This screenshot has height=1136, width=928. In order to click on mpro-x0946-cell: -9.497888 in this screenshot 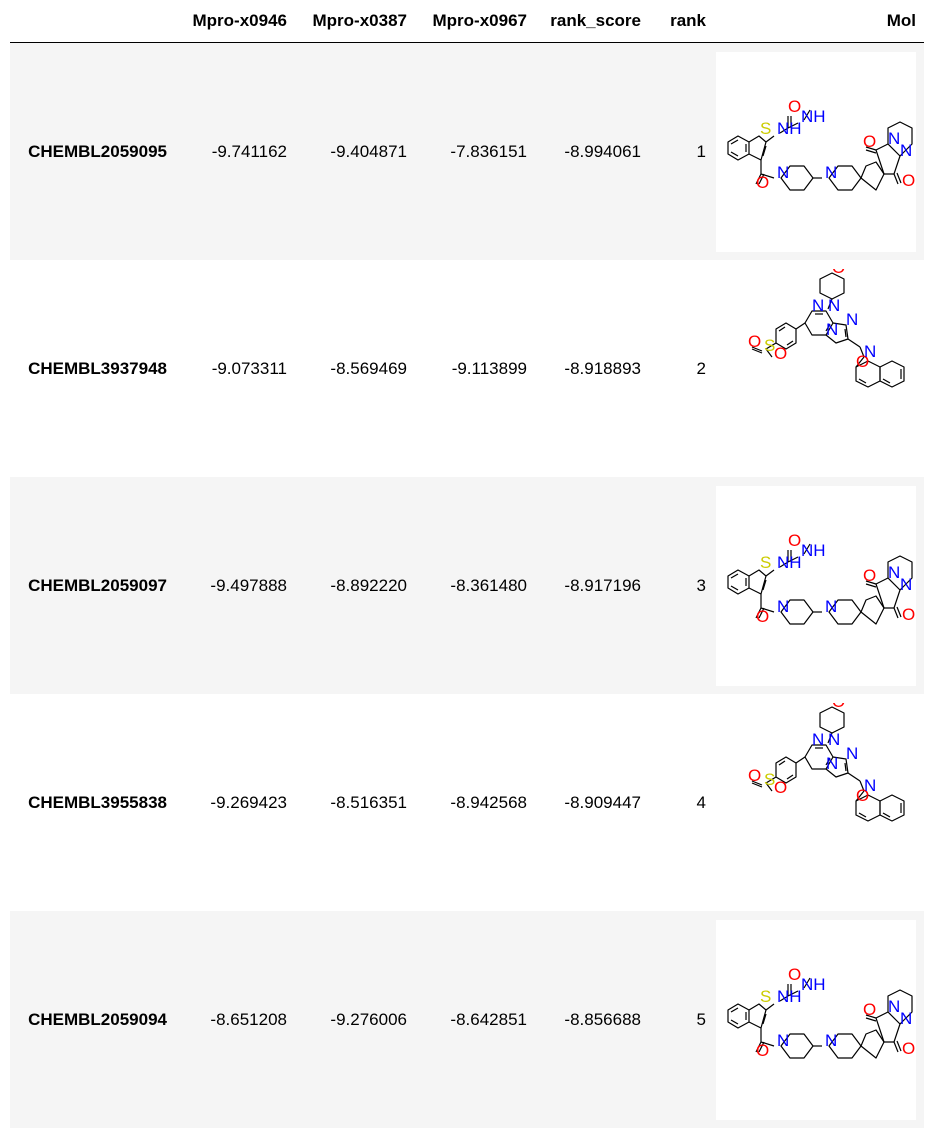, I will do `click(235, 585)`.